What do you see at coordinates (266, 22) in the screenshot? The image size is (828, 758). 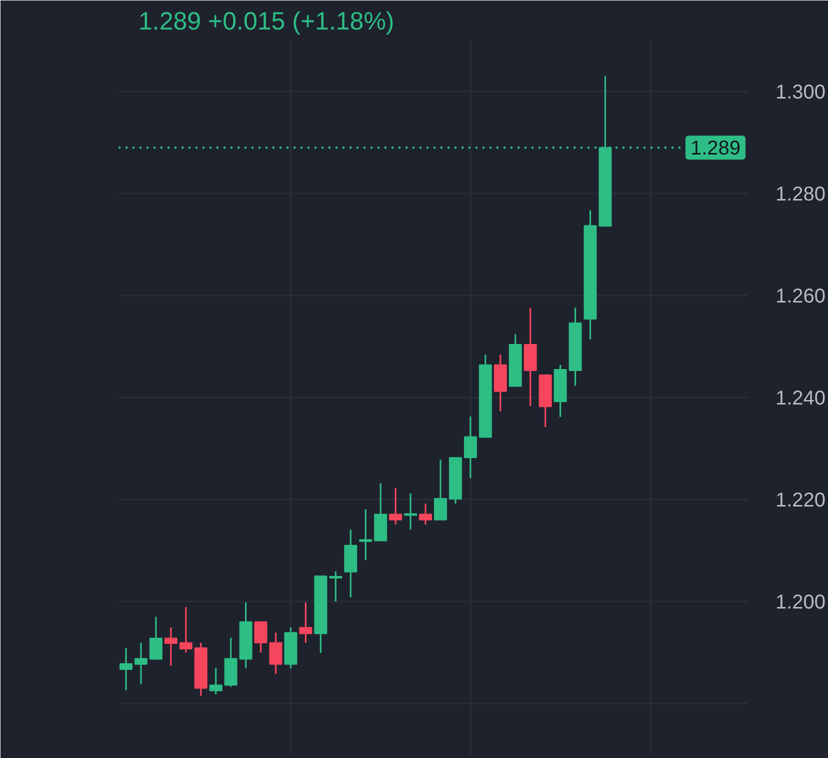 I see `chart-subtitle: 1.289 +0.015 (+1.18%)` at bounding box center [266, 22].